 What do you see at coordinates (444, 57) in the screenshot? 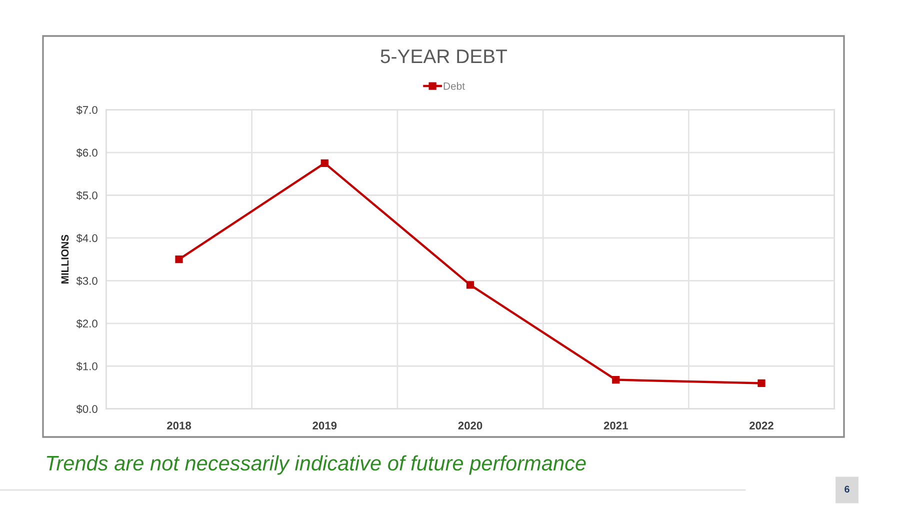
I see `chart-title: 5-YEAR DEBT` at bounding box center [444, 57].